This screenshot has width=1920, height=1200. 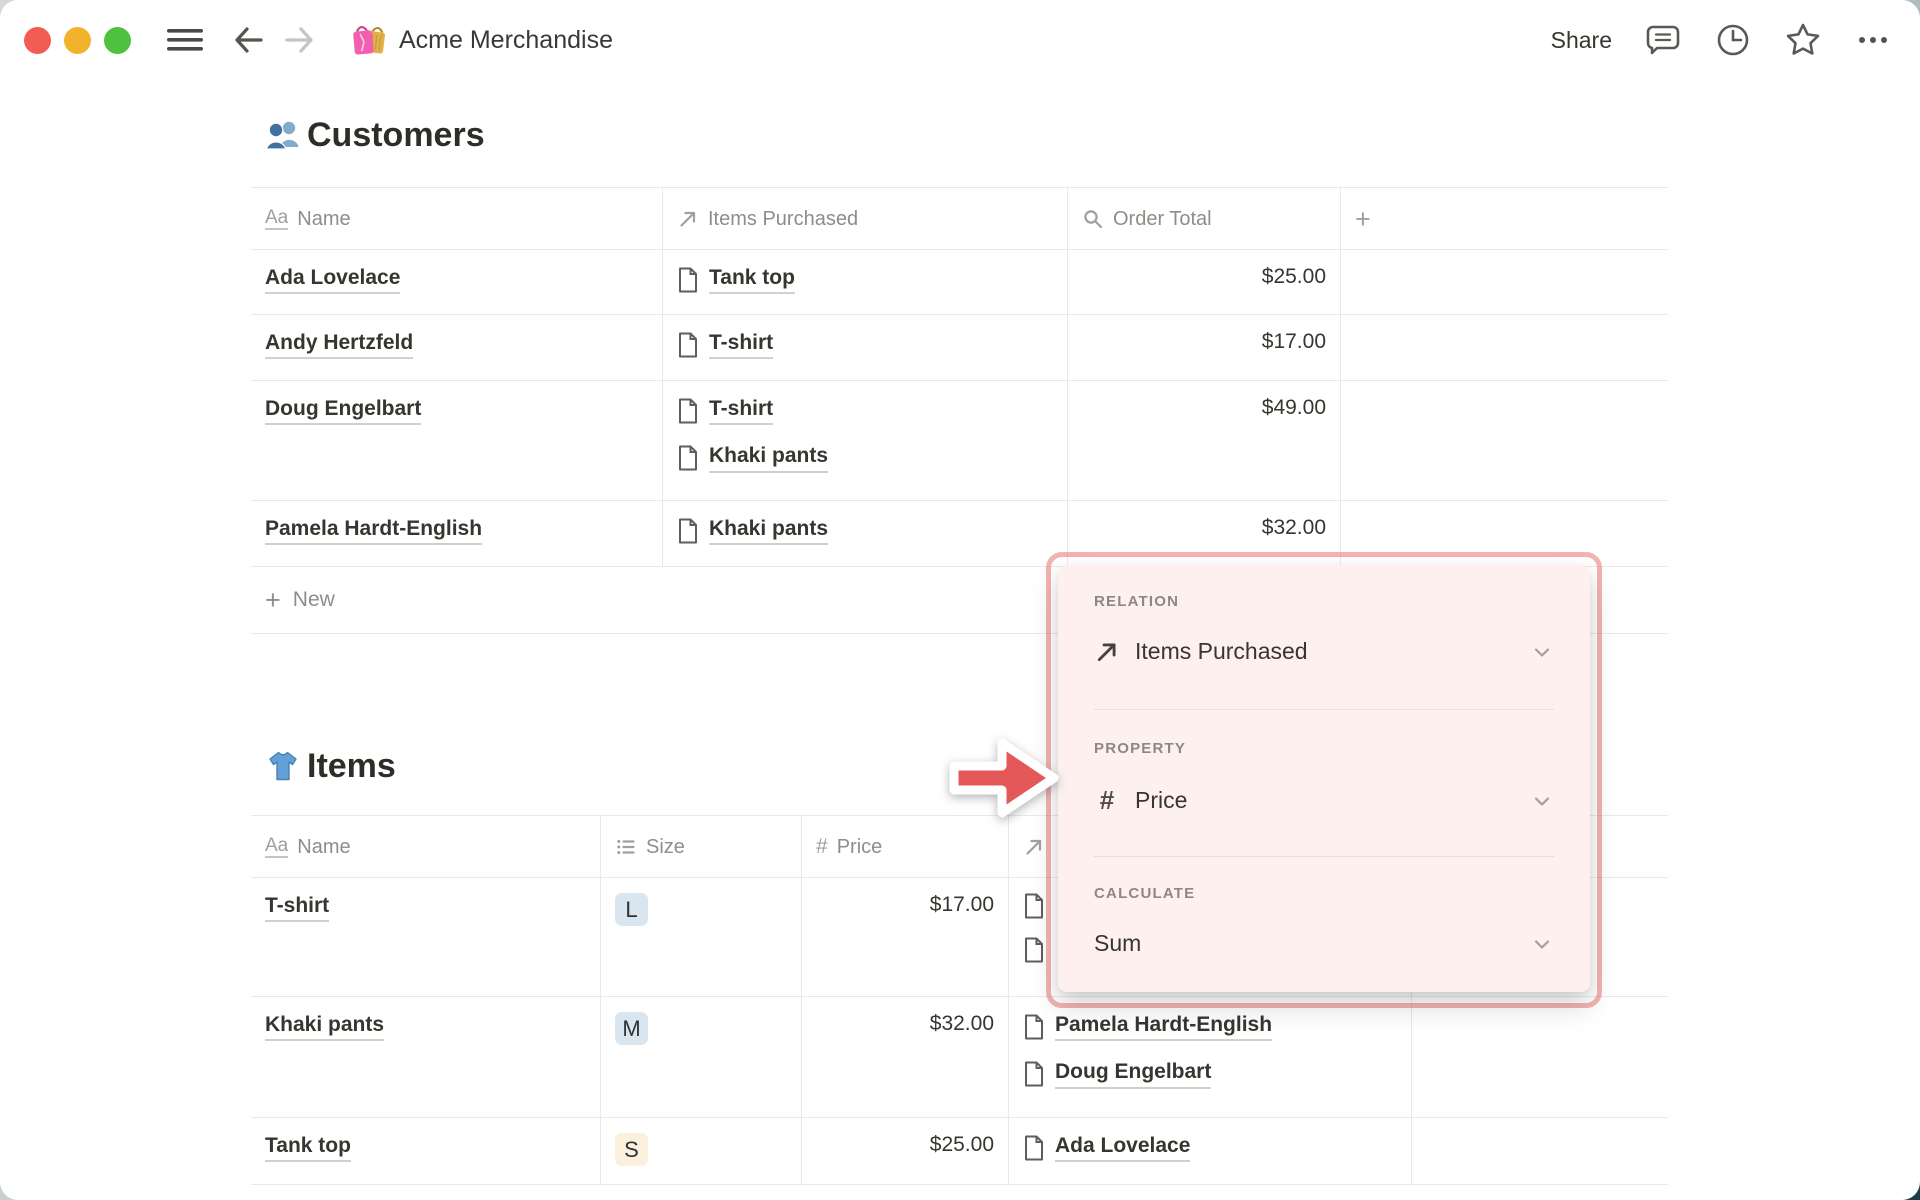 I want to click on items-title-text: Items, so click(x=351, y=765).